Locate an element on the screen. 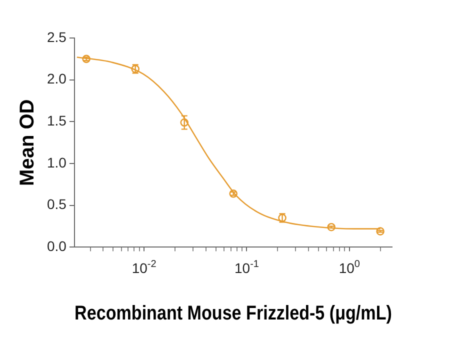 The height and width of the screenshot is (338, 450). y-tick-label: 0.5 is located at coordinates (56, 204).